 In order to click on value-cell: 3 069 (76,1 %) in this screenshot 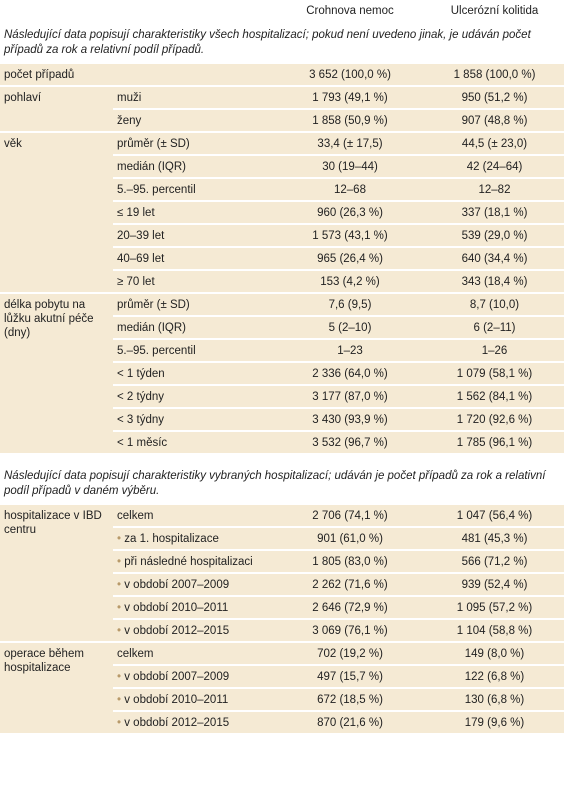, I will do `click(350, 630)`.